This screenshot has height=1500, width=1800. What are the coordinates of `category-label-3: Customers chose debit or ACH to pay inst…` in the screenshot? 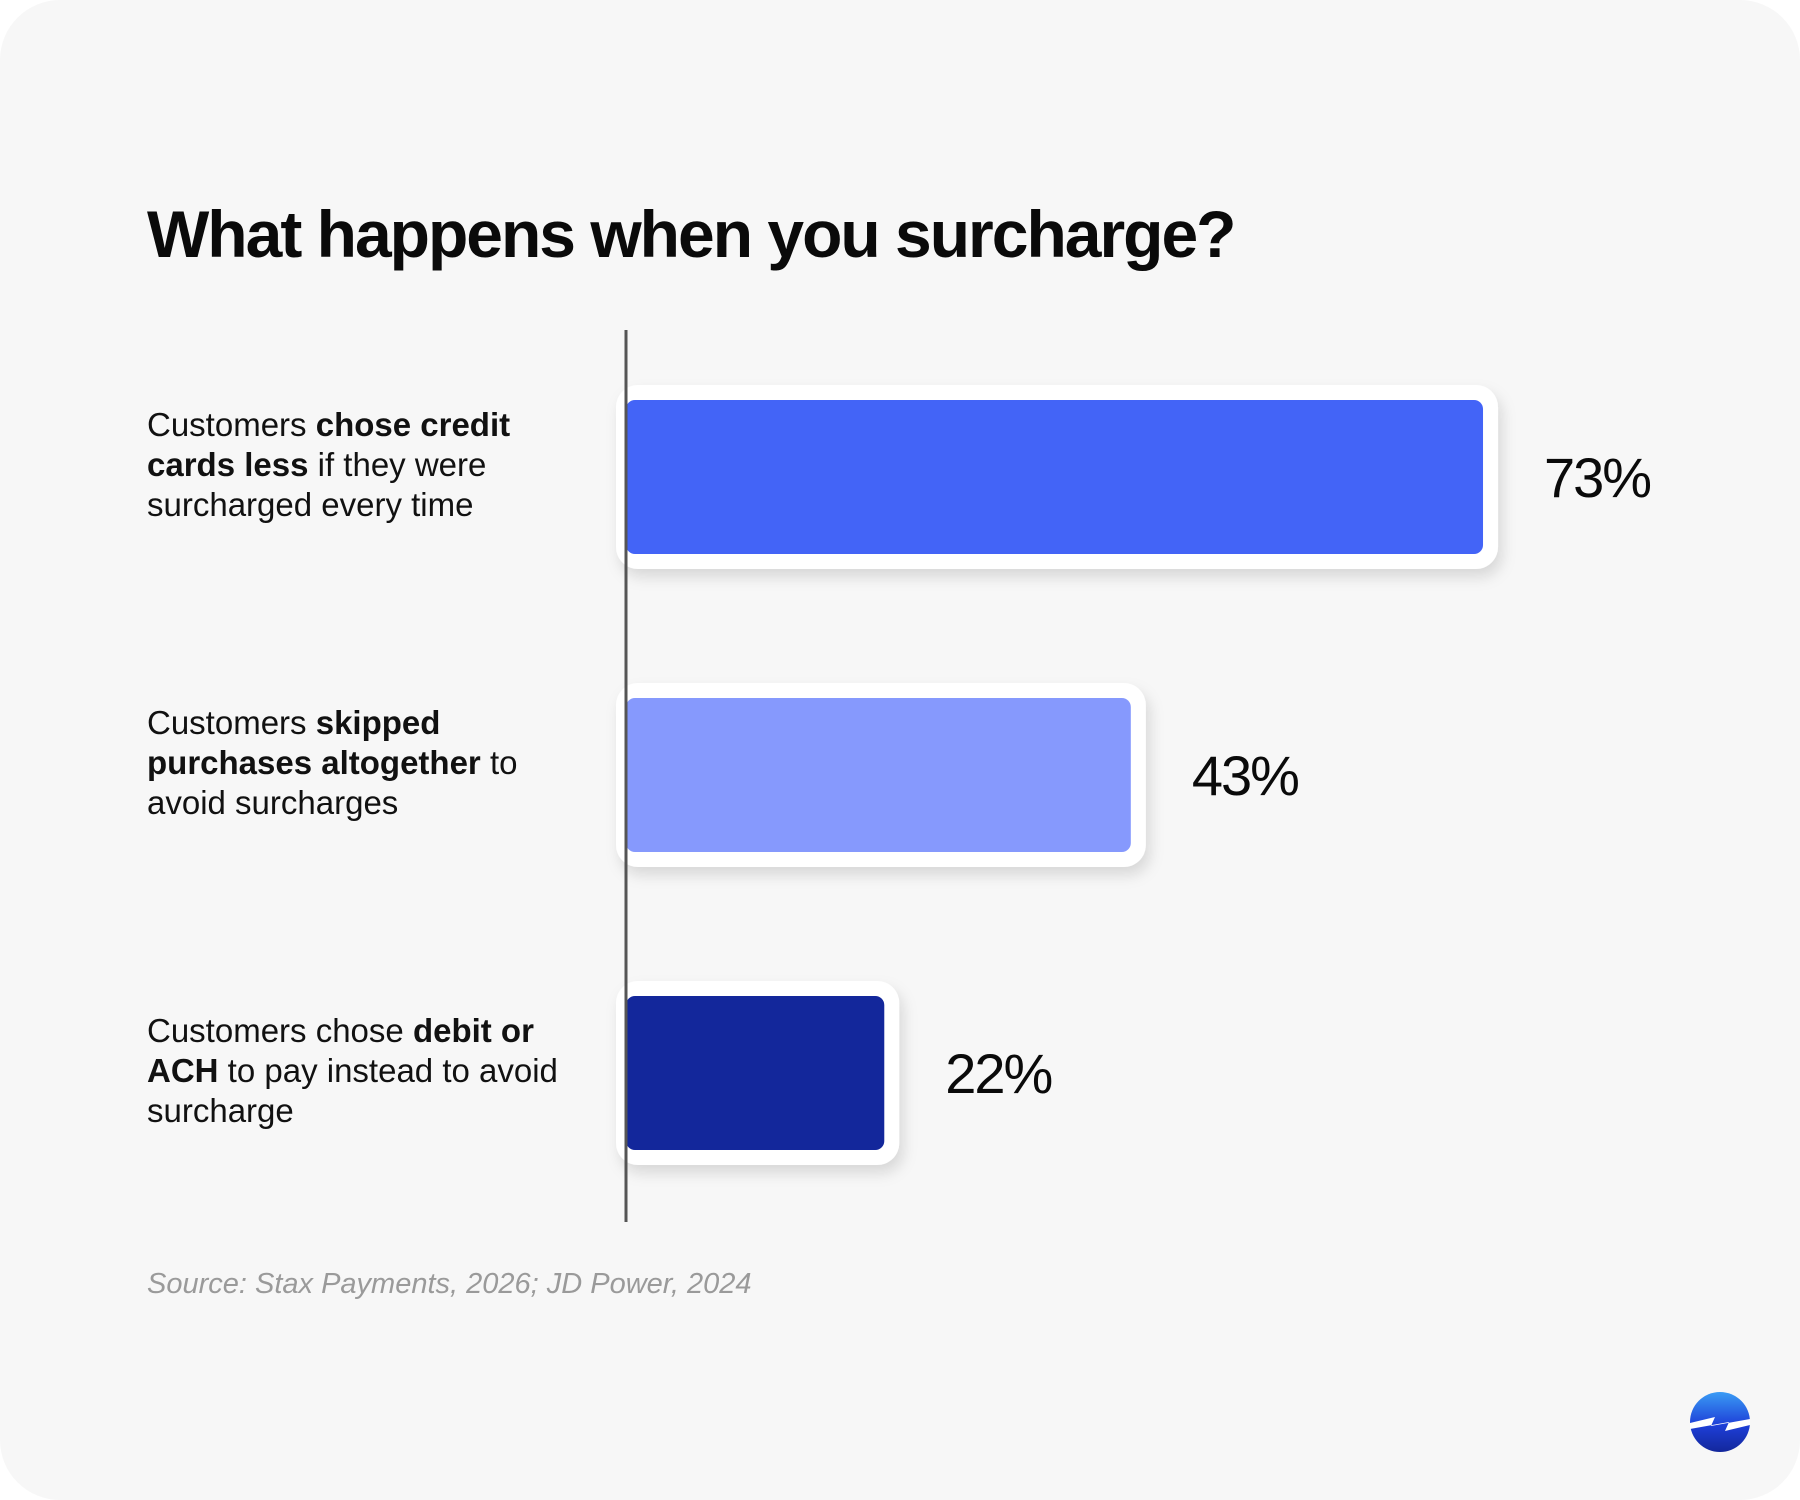 It's located at (352, 1070).